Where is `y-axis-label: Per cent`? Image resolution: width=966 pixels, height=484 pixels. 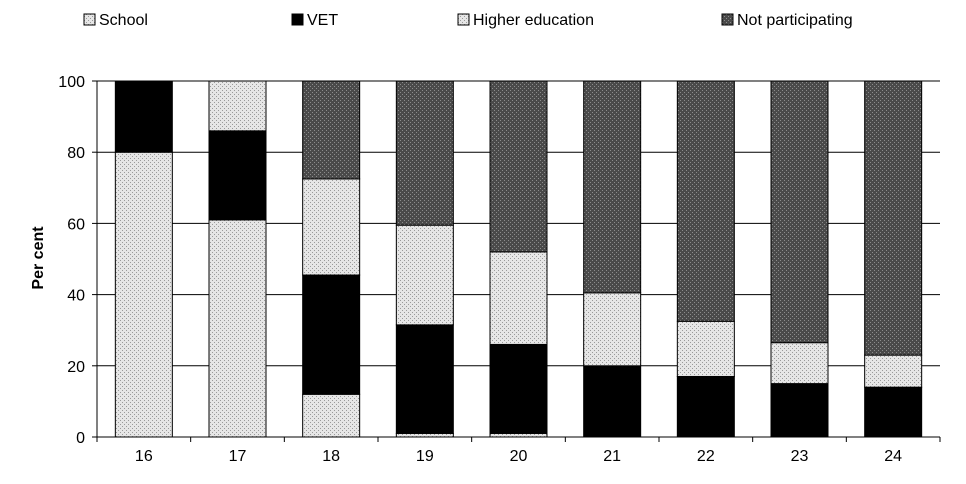
y-axis-label: Per cent is located at coordinates (38, 258).